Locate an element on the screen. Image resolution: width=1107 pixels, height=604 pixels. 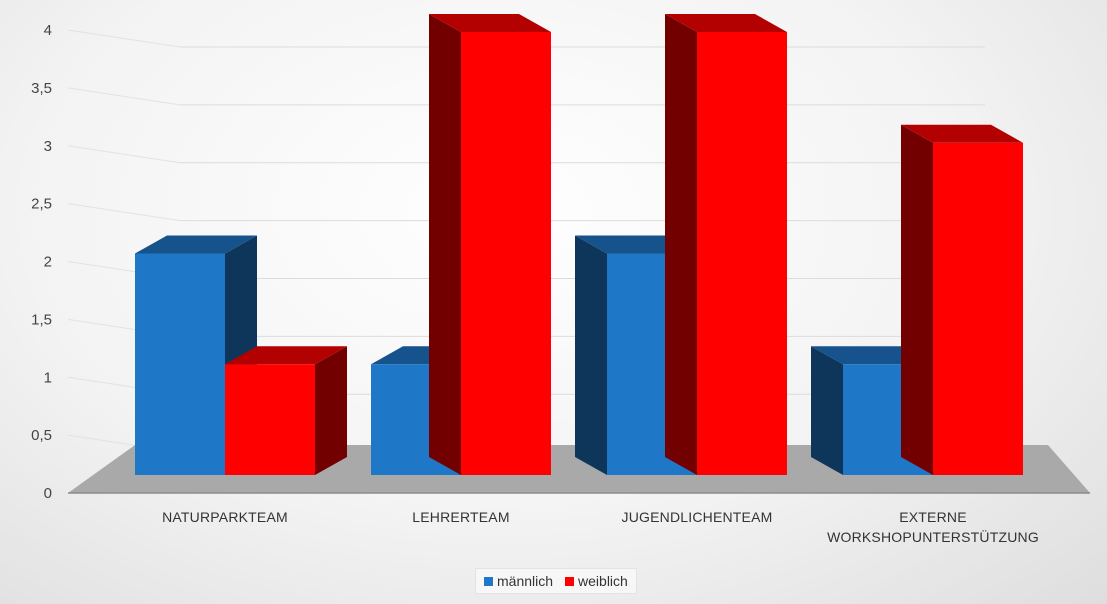
y-tick-label: 4 is located at coordinates (48, 30).